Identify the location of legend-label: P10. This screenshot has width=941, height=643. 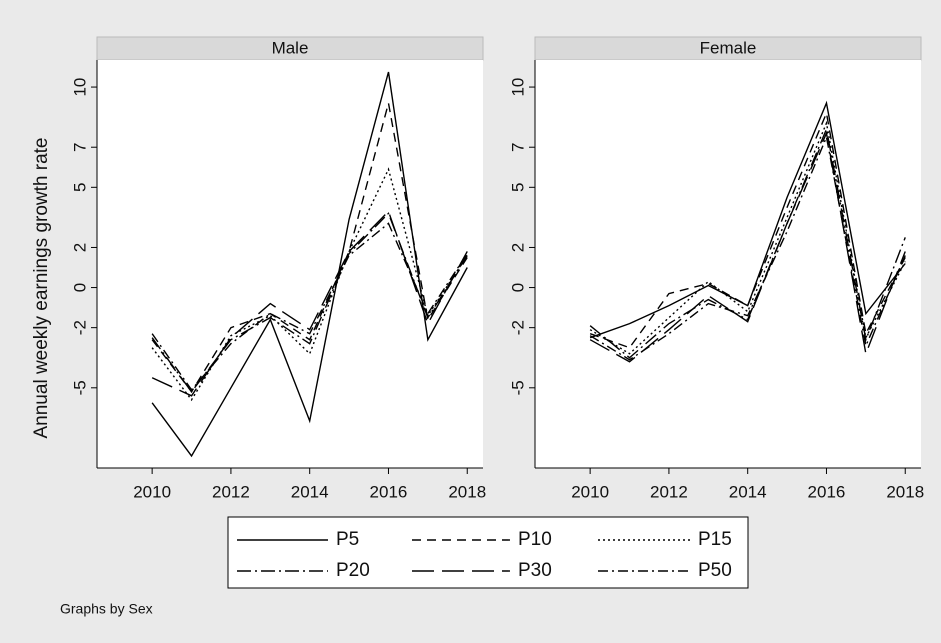
(535, 539).